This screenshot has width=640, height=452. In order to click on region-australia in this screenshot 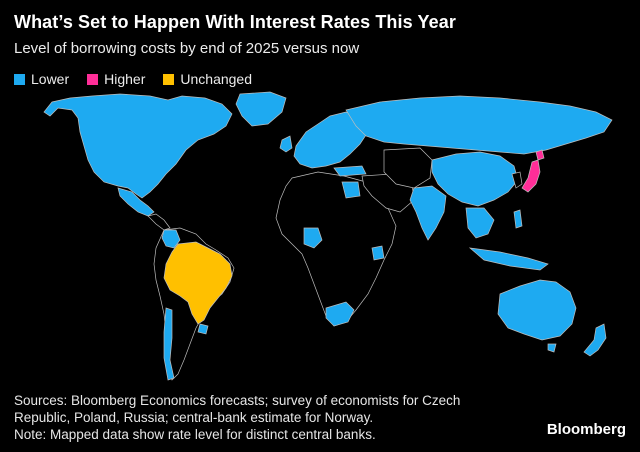, I will do `click(537, 310)`.